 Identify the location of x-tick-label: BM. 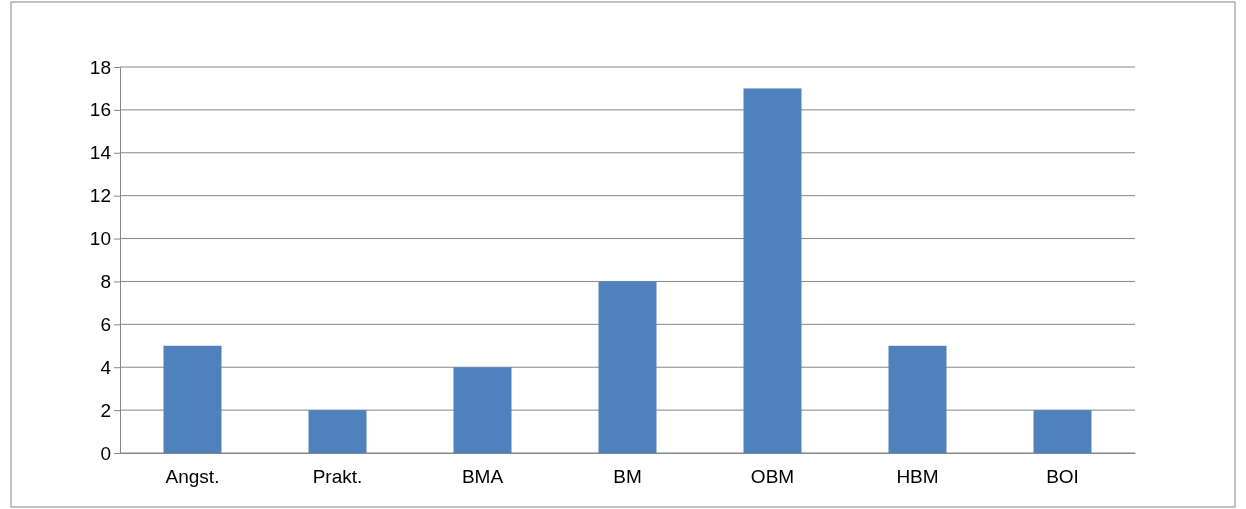
(627, 476).